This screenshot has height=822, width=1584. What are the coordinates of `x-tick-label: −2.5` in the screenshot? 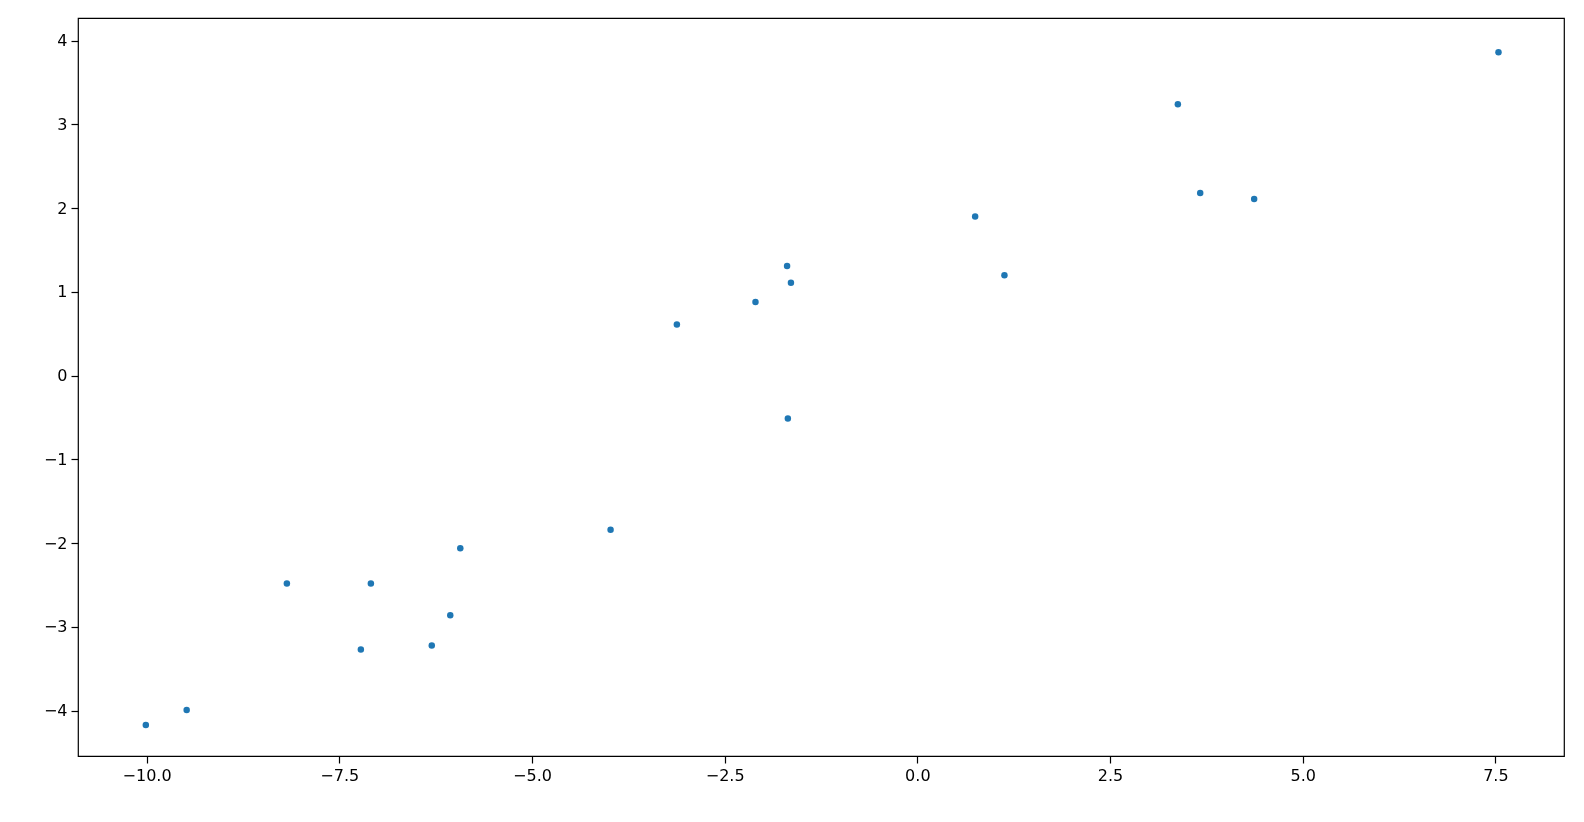 It's located at (725, 775).